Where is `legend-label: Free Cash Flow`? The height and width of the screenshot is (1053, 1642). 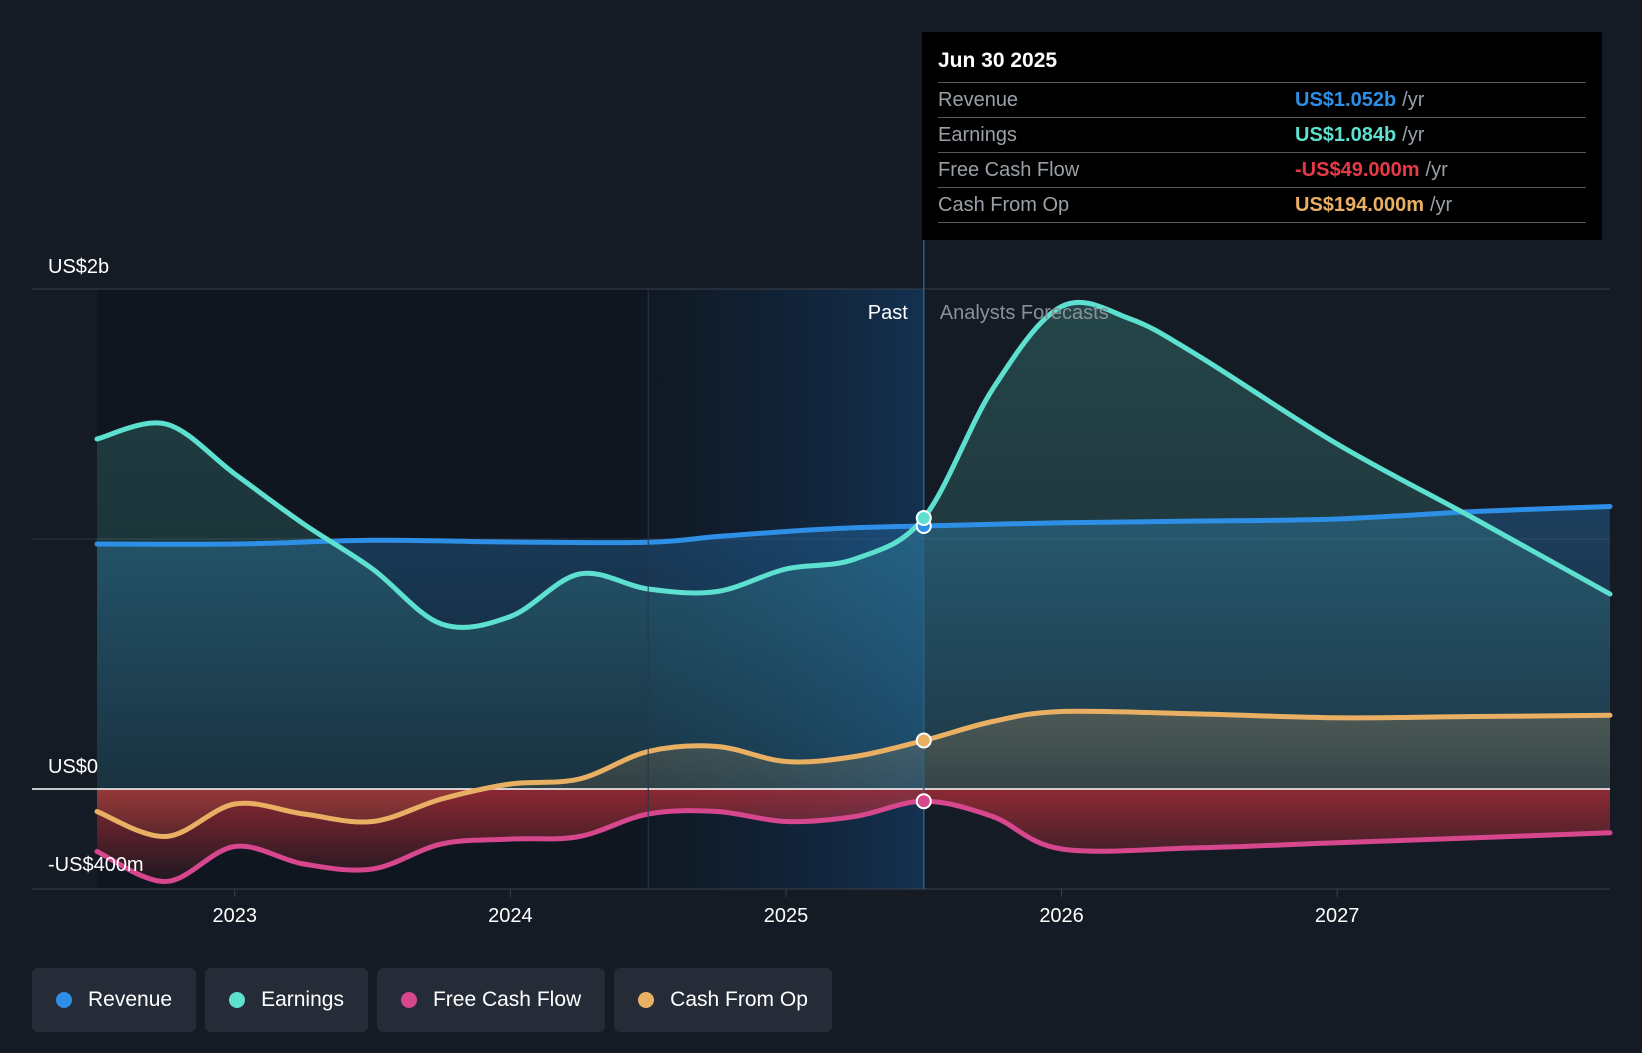
legend-label: Free Cash Flow is located at coordinates (507, 999).